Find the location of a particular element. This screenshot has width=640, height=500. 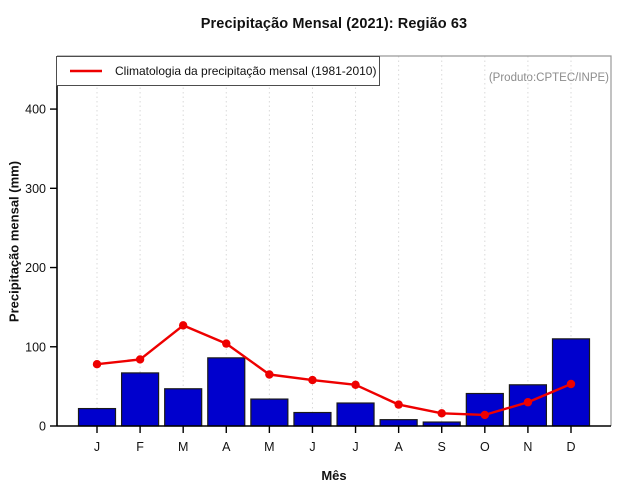

bar-O9 is located at coordinates (484, 409).